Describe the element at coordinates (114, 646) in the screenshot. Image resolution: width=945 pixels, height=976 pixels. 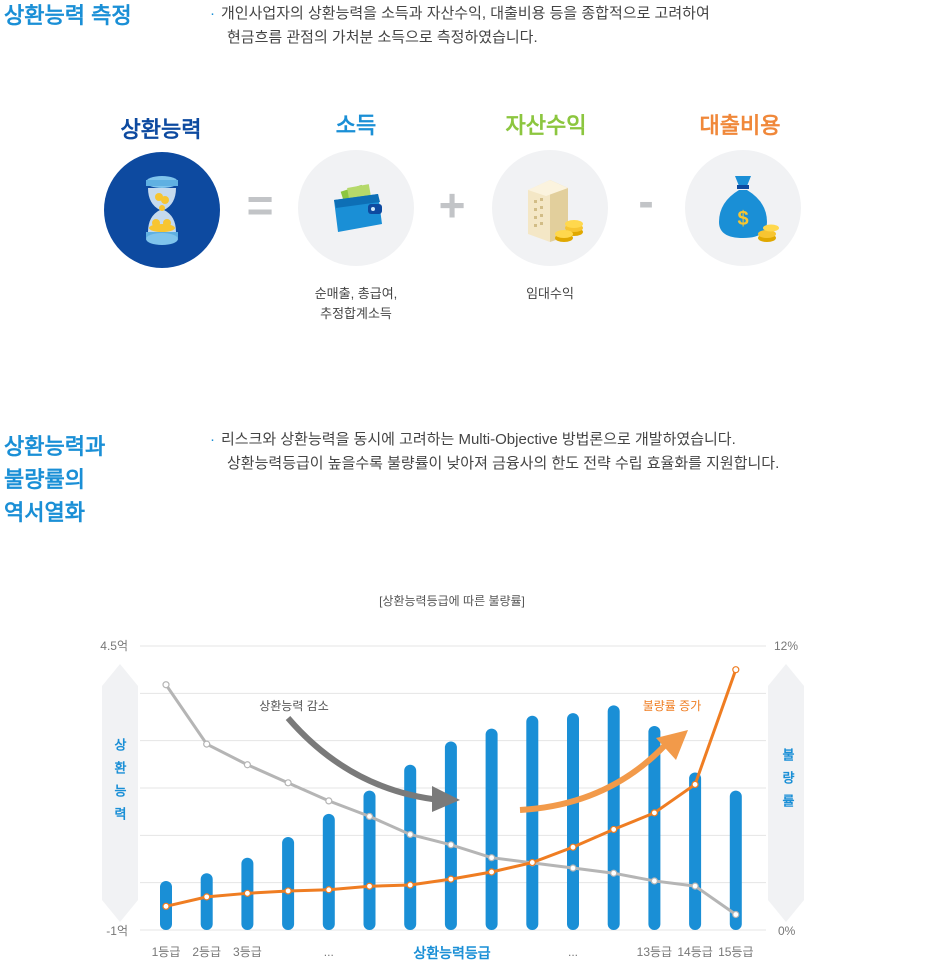
I see `left-axis-top-label: 4.5억` at that location.